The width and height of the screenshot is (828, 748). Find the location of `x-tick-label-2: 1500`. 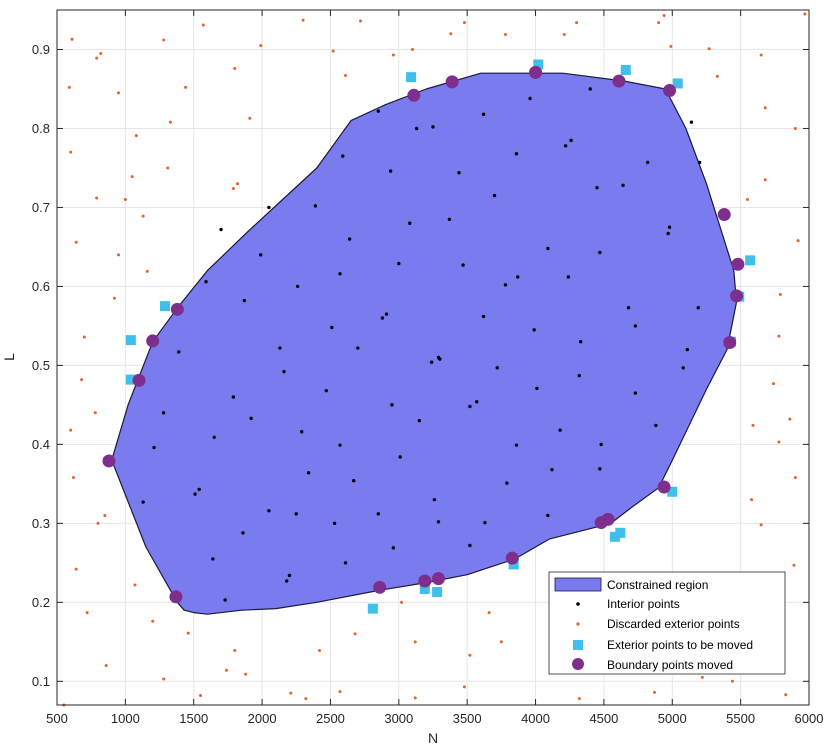

x-tick-label-2: 1500 is located at coordinates (193, 718).